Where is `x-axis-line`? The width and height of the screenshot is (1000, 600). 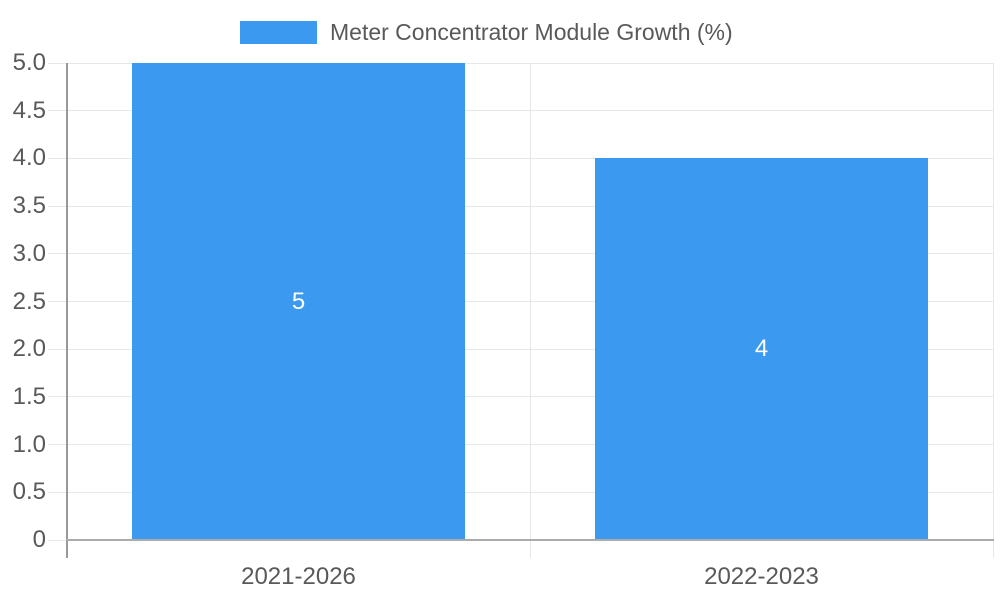
x-axis-line is located at coordinates (530, 540).